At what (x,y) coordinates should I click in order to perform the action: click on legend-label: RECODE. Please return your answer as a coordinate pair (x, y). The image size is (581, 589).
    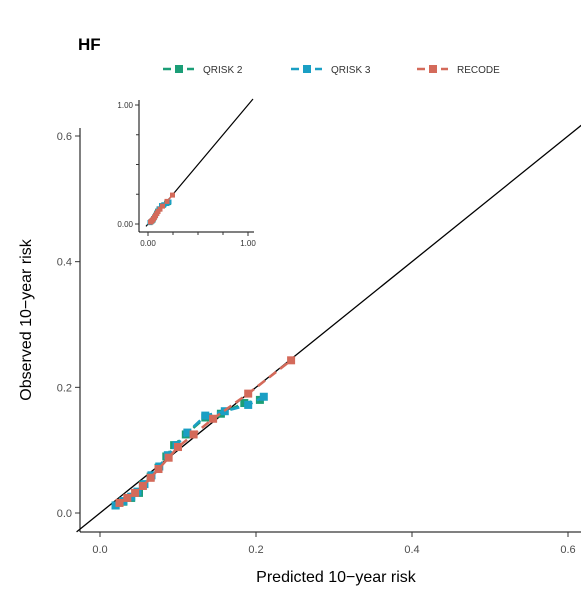
    Looking at the image, I should click on (478, 70).